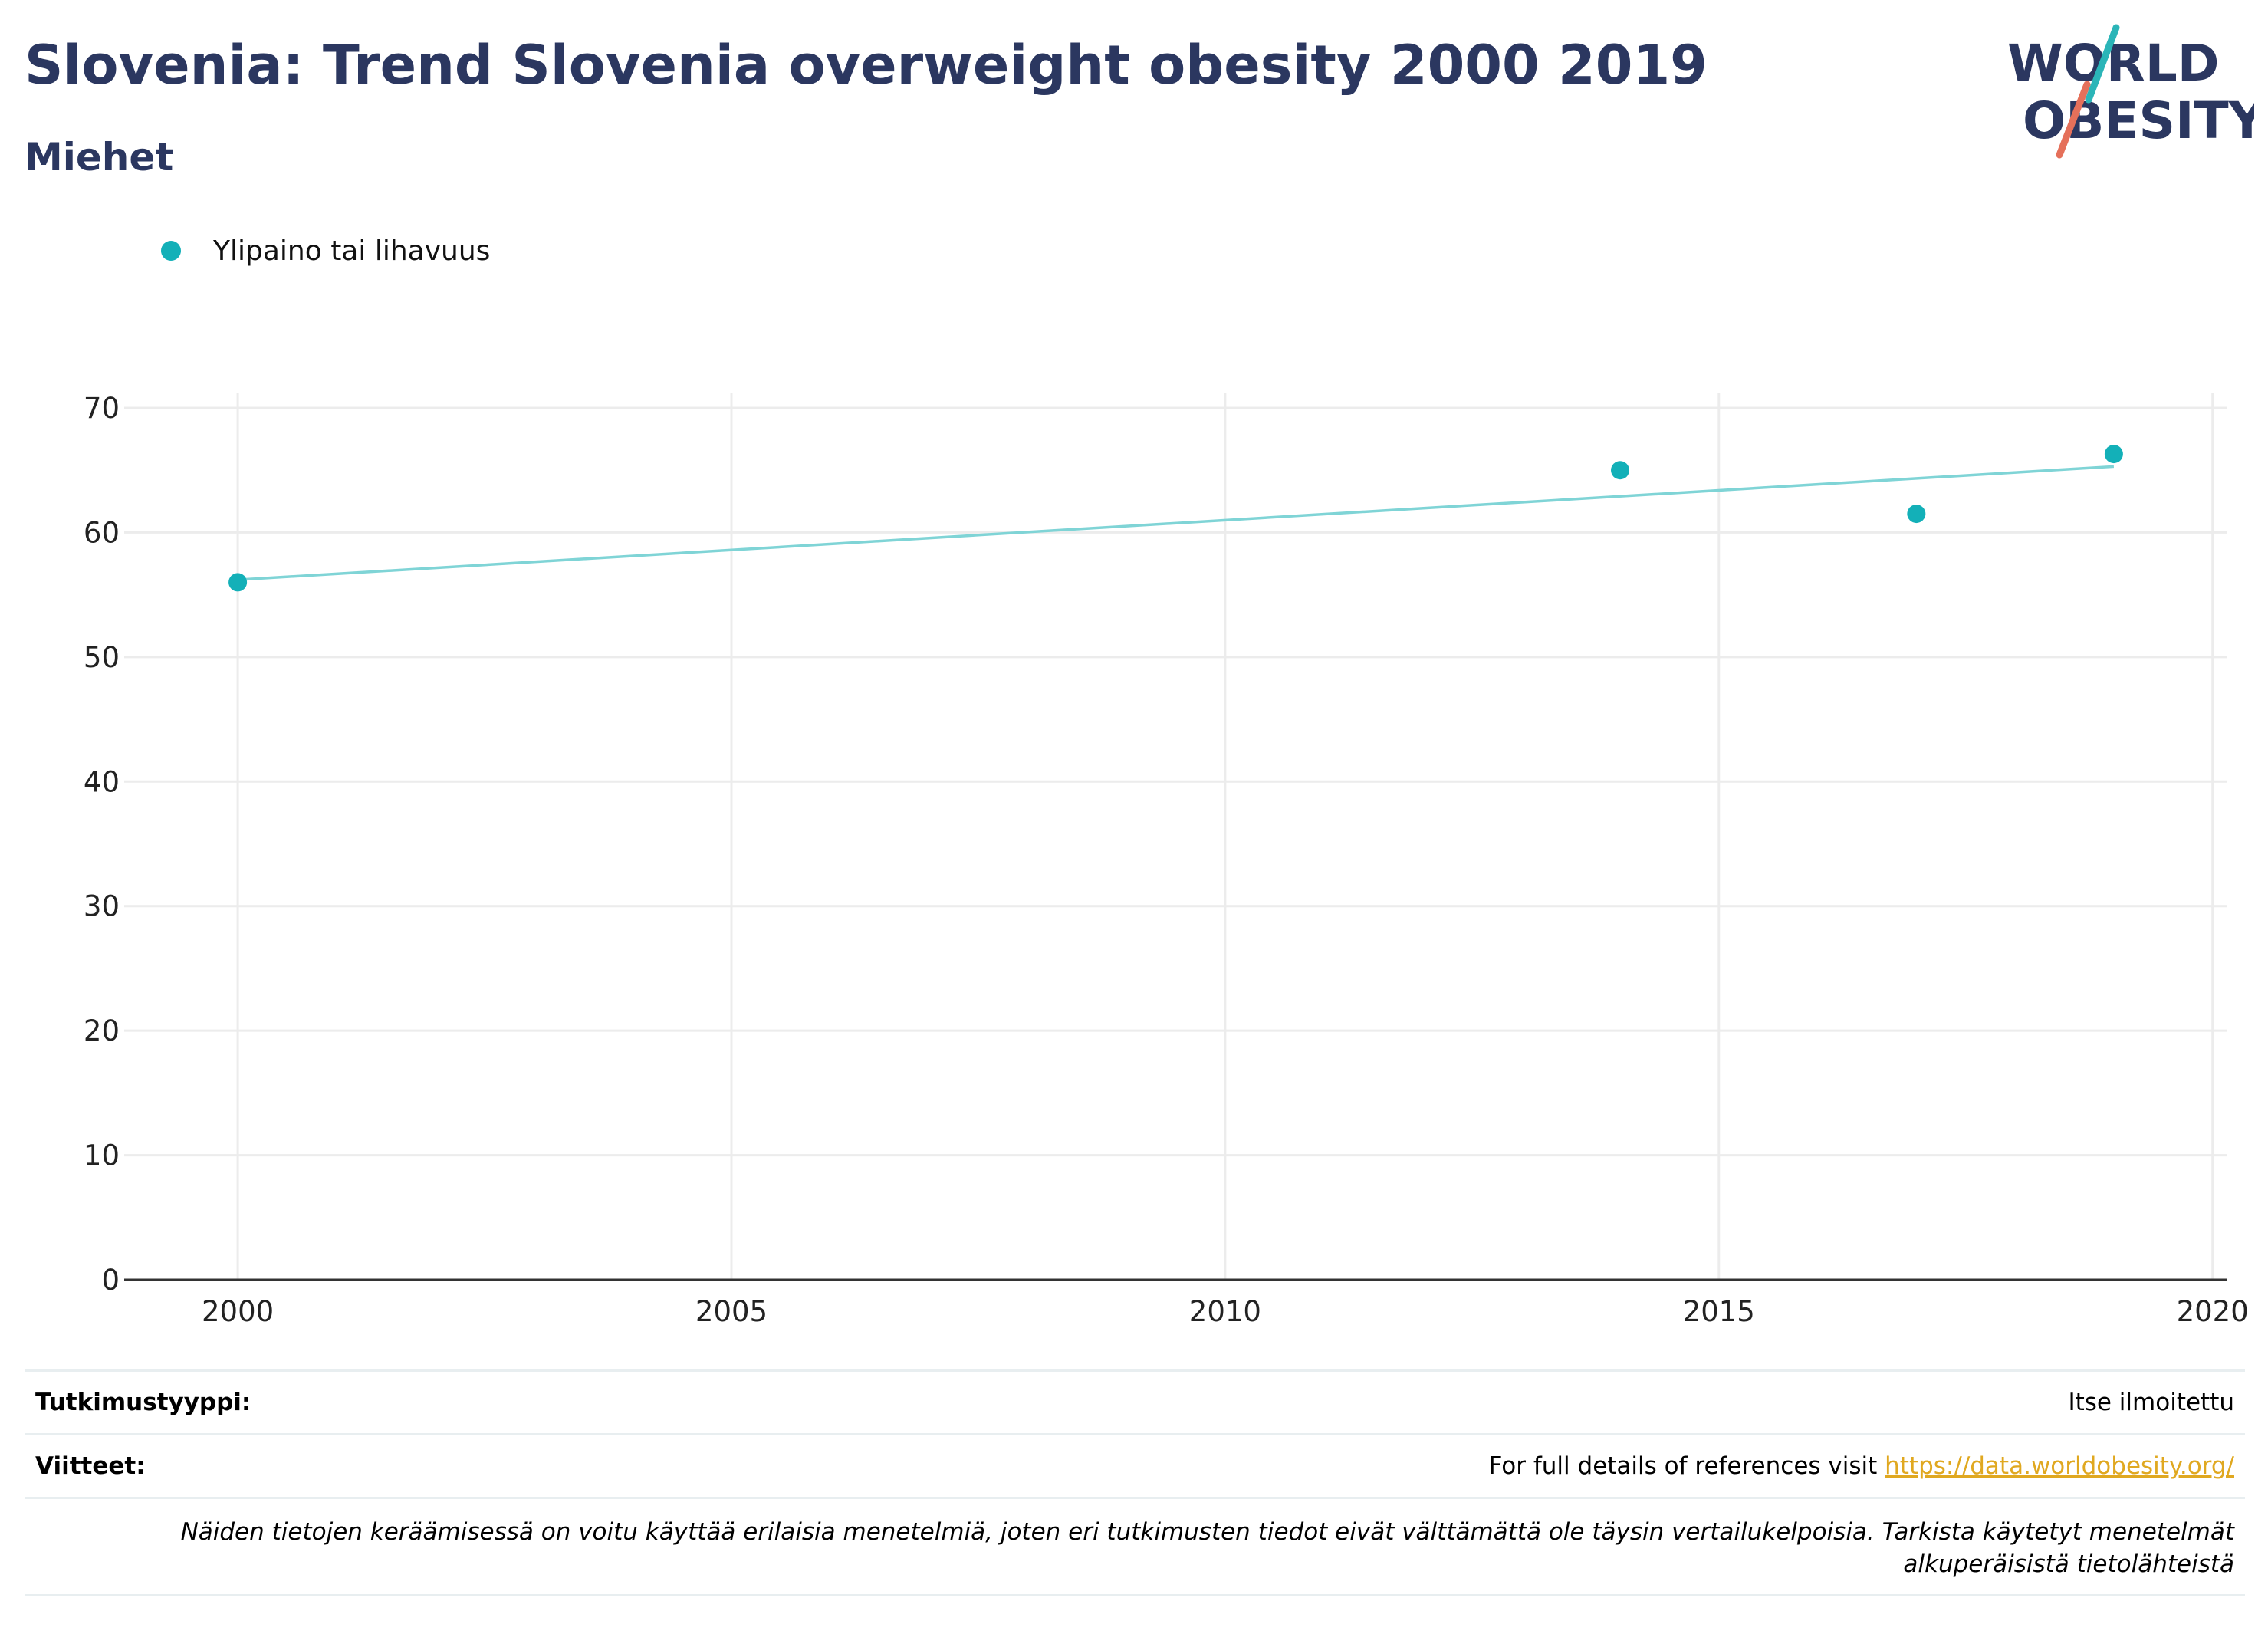 This screenshot has width=2268, height=1634. Describe the element at coordinates (352, 251) in the screenshot. I see `legend-label: Ylipaino tai lihavuus` at that location.